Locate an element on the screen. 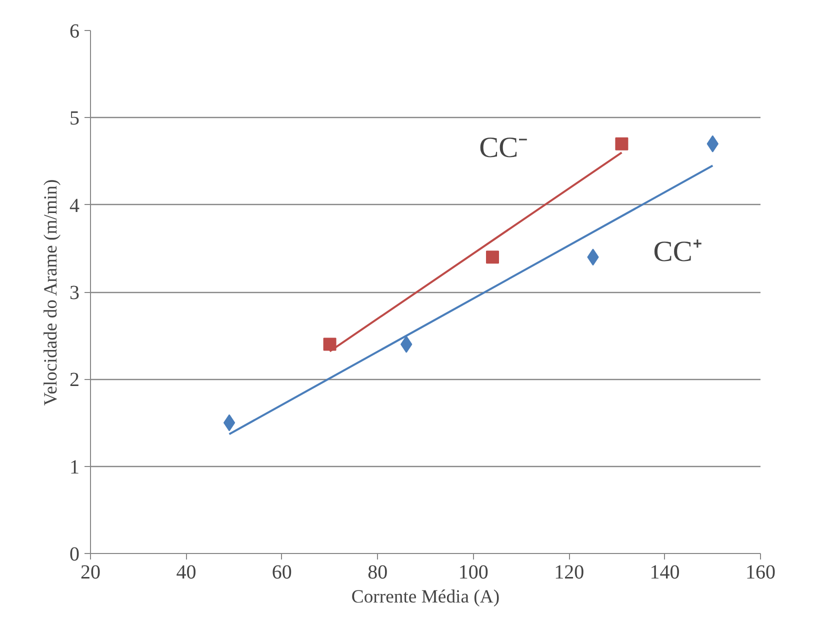 The width and height of the screenshot is (818, 626). y-tick-label: 5 is located at coordinates (75, 119).